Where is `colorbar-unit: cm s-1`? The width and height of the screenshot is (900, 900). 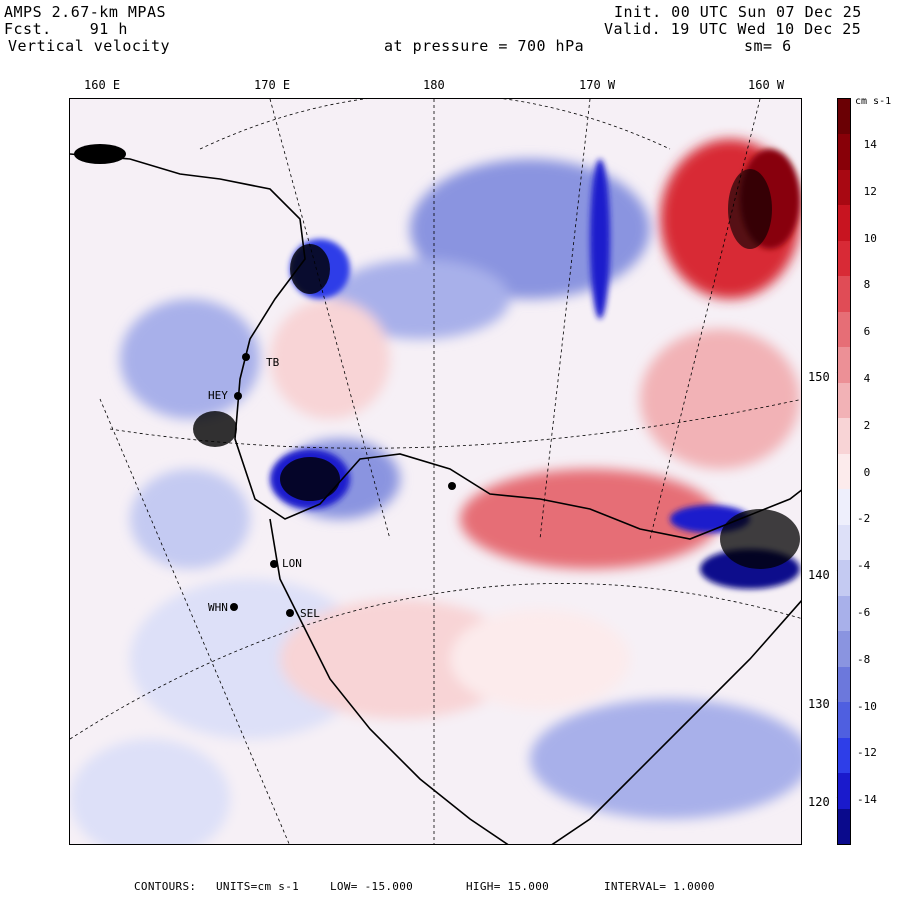 colorbar-unit: cm s-1 is located at coordinates (873, 101).